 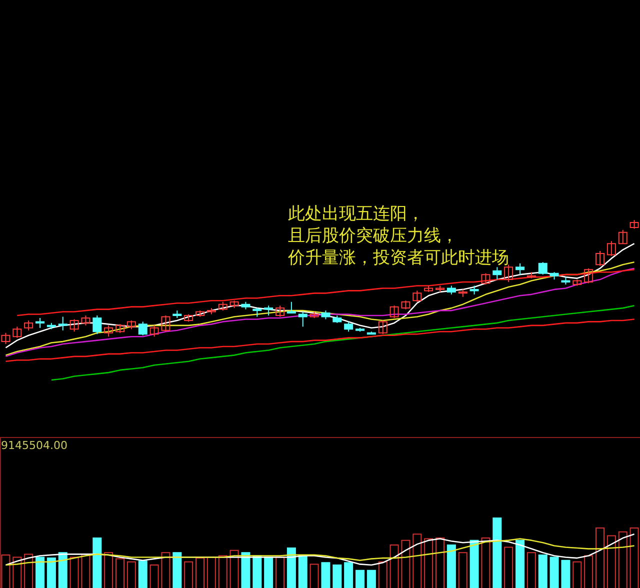 What do you see at coordinates (373, 236) in the screenshot?
I see `annotation: 且后股价突破压力线，` at bounding box center [373, 236].